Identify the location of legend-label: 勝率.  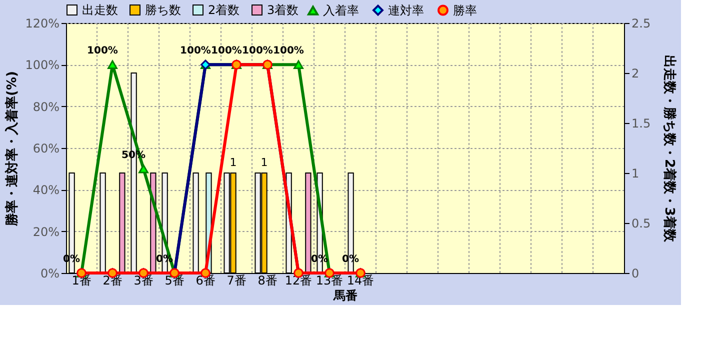
(465, 10).